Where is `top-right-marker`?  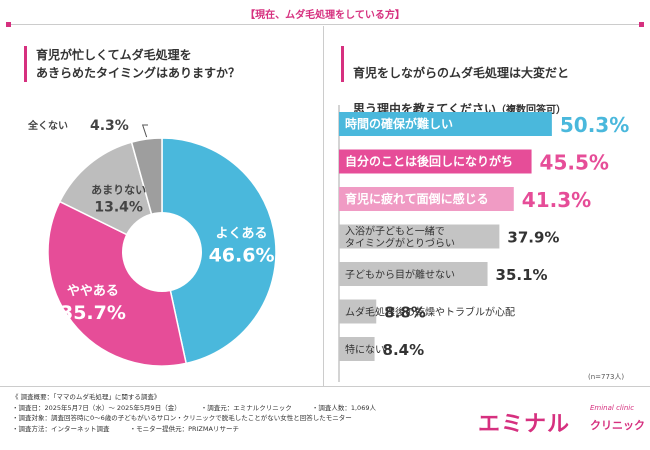
top-right-marker is located at coordinates (641, 24).